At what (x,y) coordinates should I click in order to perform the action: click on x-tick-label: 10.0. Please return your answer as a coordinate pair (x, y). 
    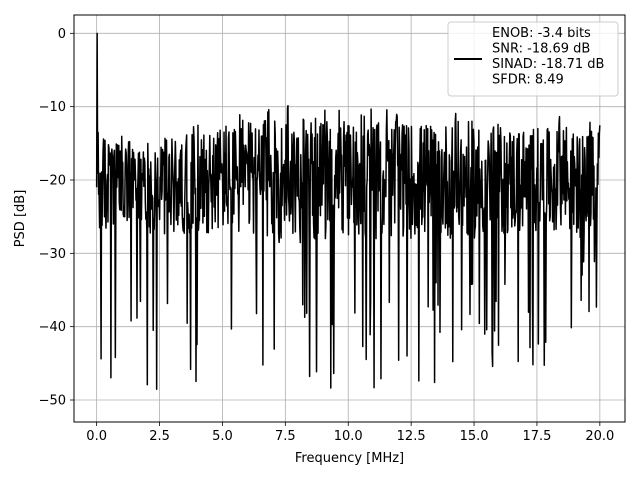
    Looking at the image, I should click on (348, 436).